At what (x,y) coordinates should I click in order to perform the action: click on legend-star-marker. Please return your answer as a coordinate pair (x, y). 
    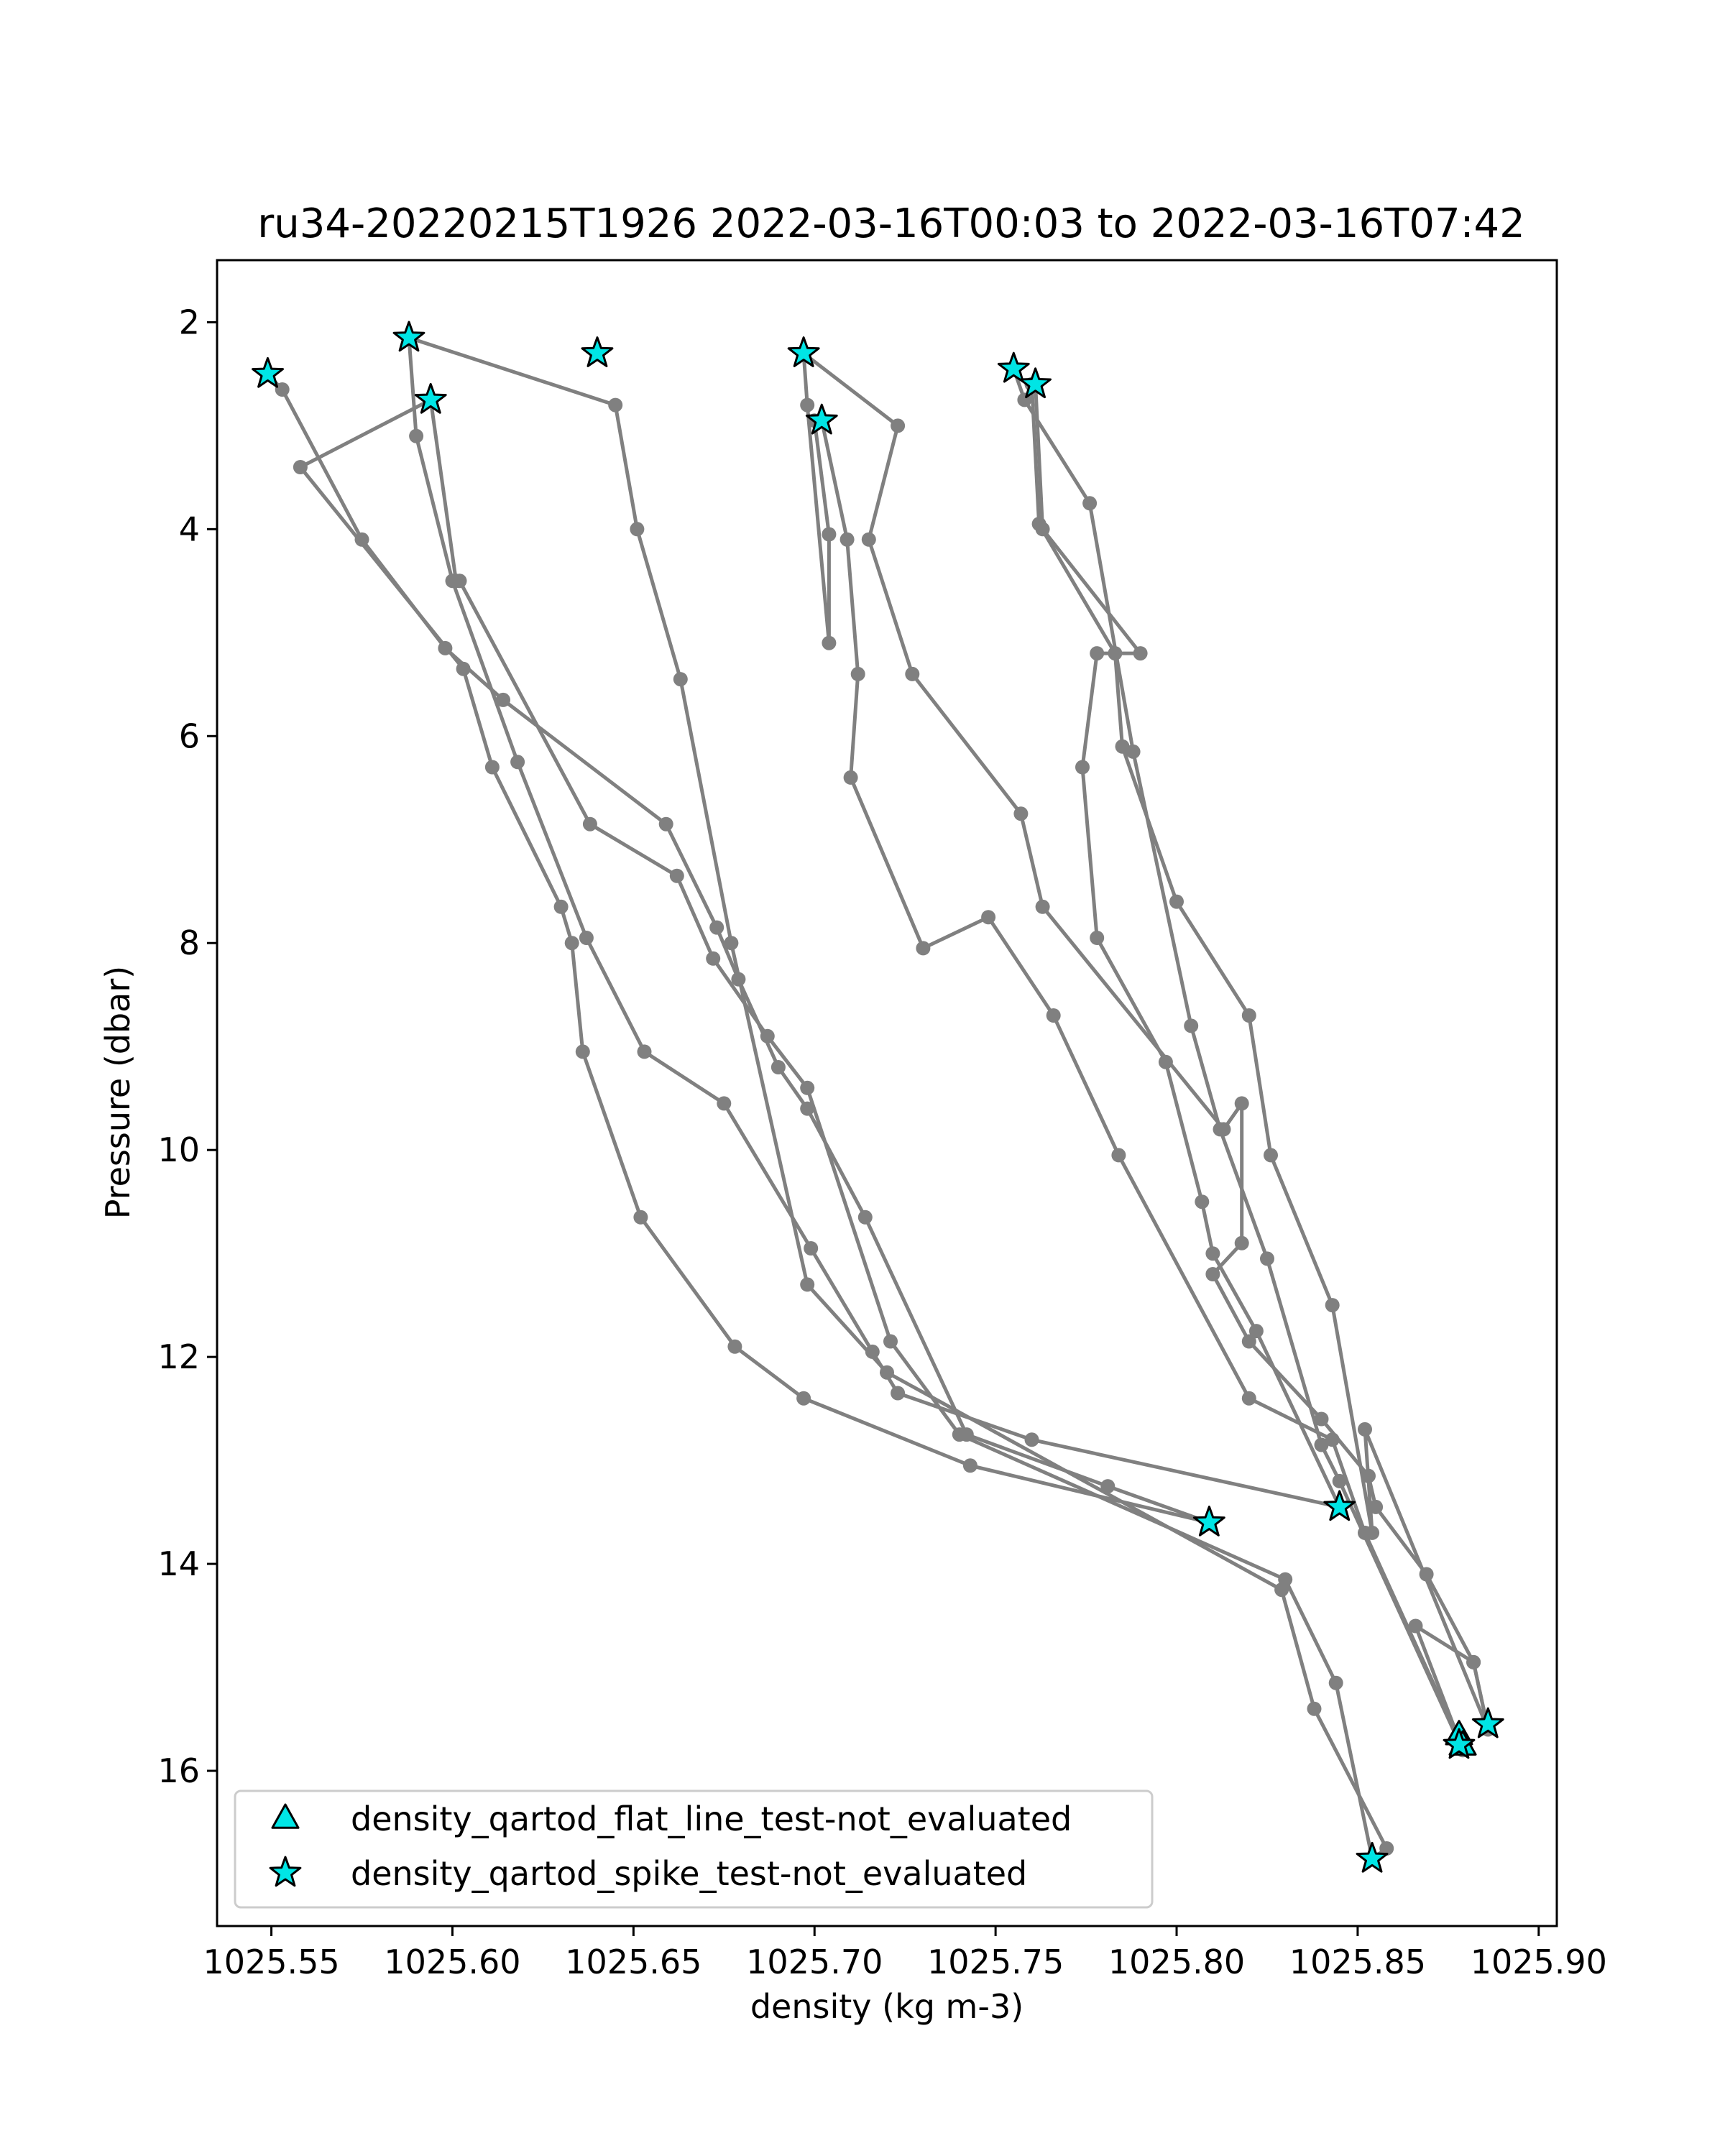
    Looking at the image, I should click on (285, 1871).